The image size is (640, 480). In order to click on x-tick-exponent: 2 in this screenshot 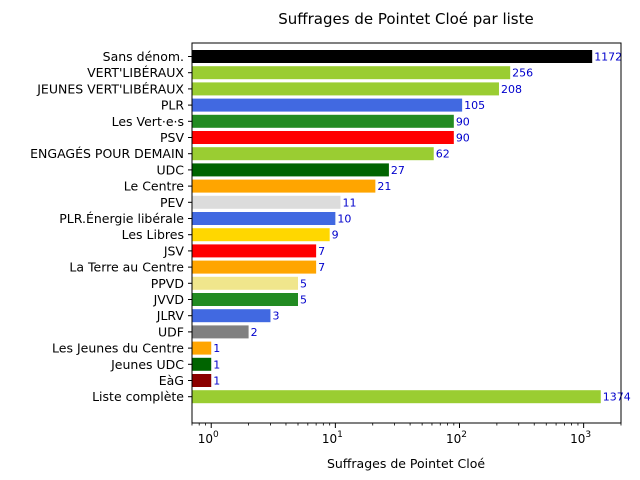, I will do `click(464, 435)`.